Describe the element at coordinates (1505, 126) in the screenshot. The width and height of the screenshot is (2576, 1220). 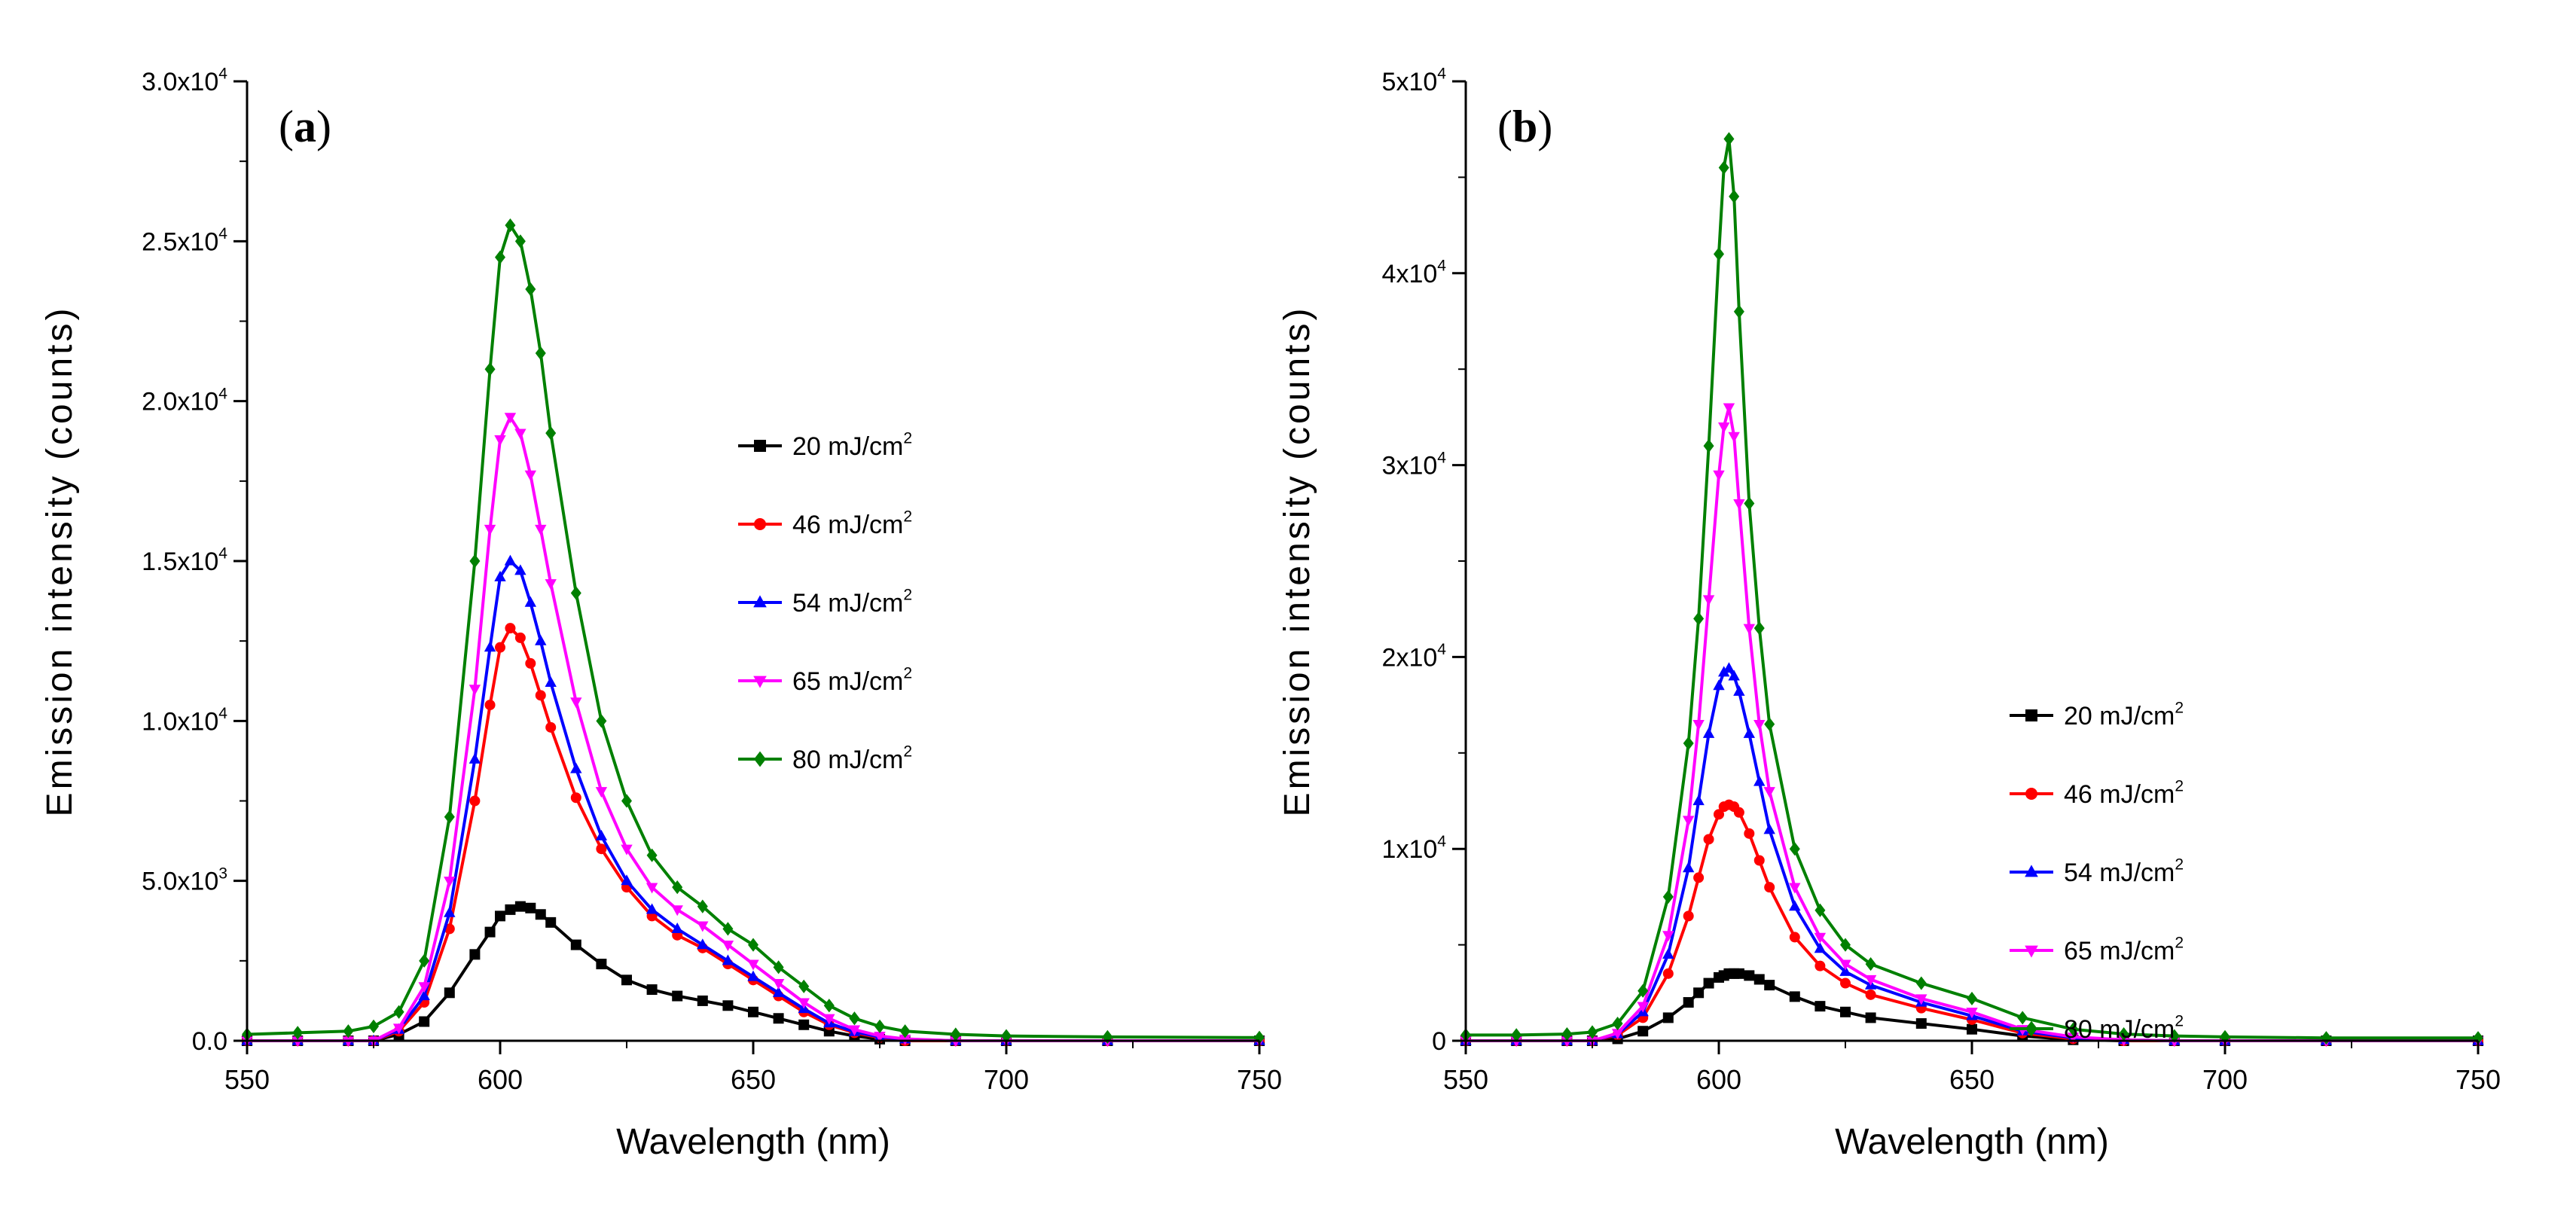
I see `panel-label-open-paren: (` at that location.